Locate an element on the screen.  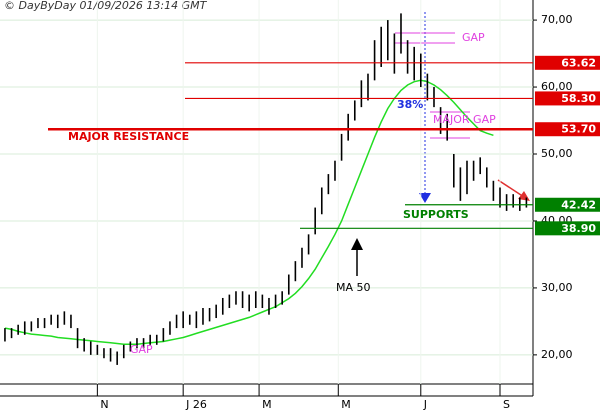
x-tick-label: J is located at coordinates (425, 404).